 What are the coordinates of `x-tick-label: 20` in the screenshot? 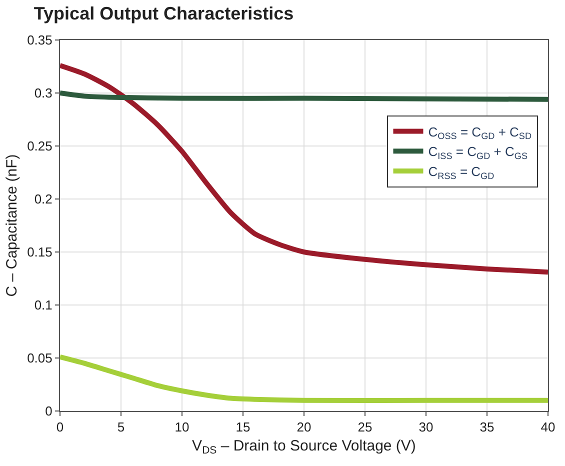 It's located at (304, 427).